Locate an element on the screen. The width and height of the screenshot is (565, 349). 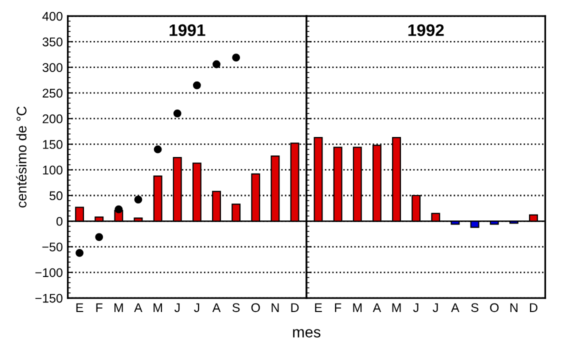
y-tick-label: 50 is located at coordinates (56, 195).